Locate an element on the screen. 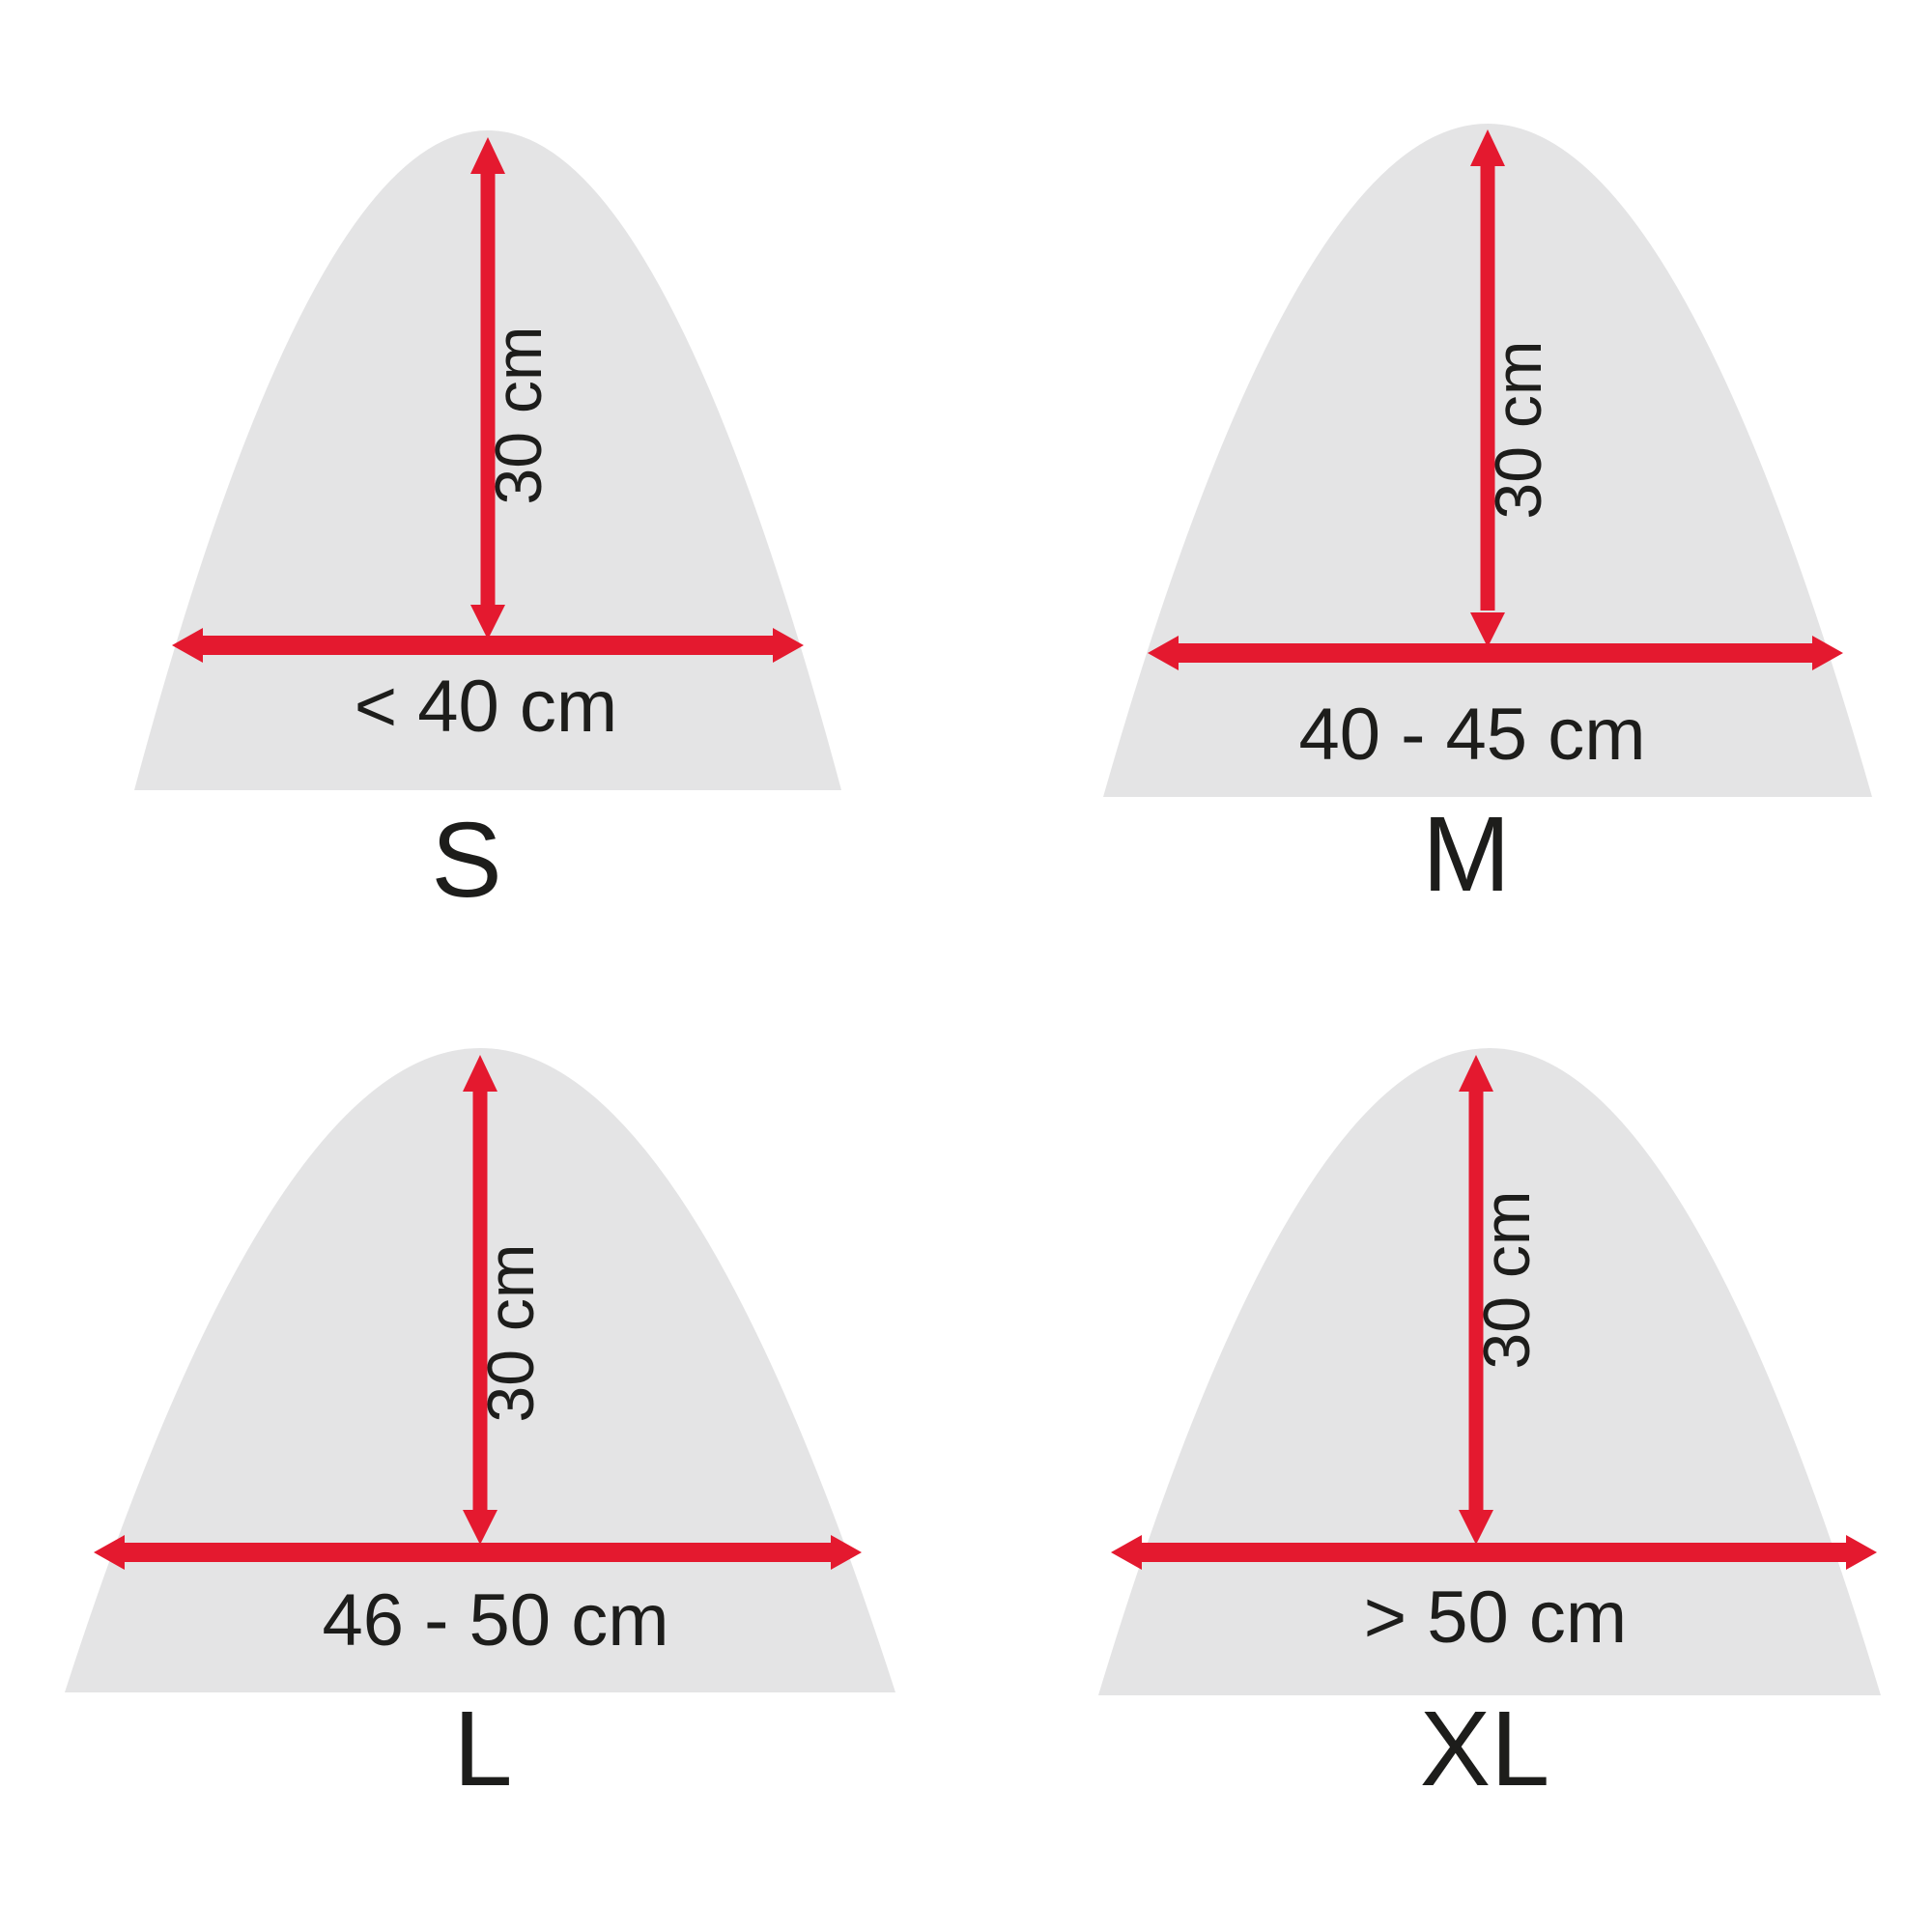  size-l-width-arrow-icon is located at coordinates (478, 1552).